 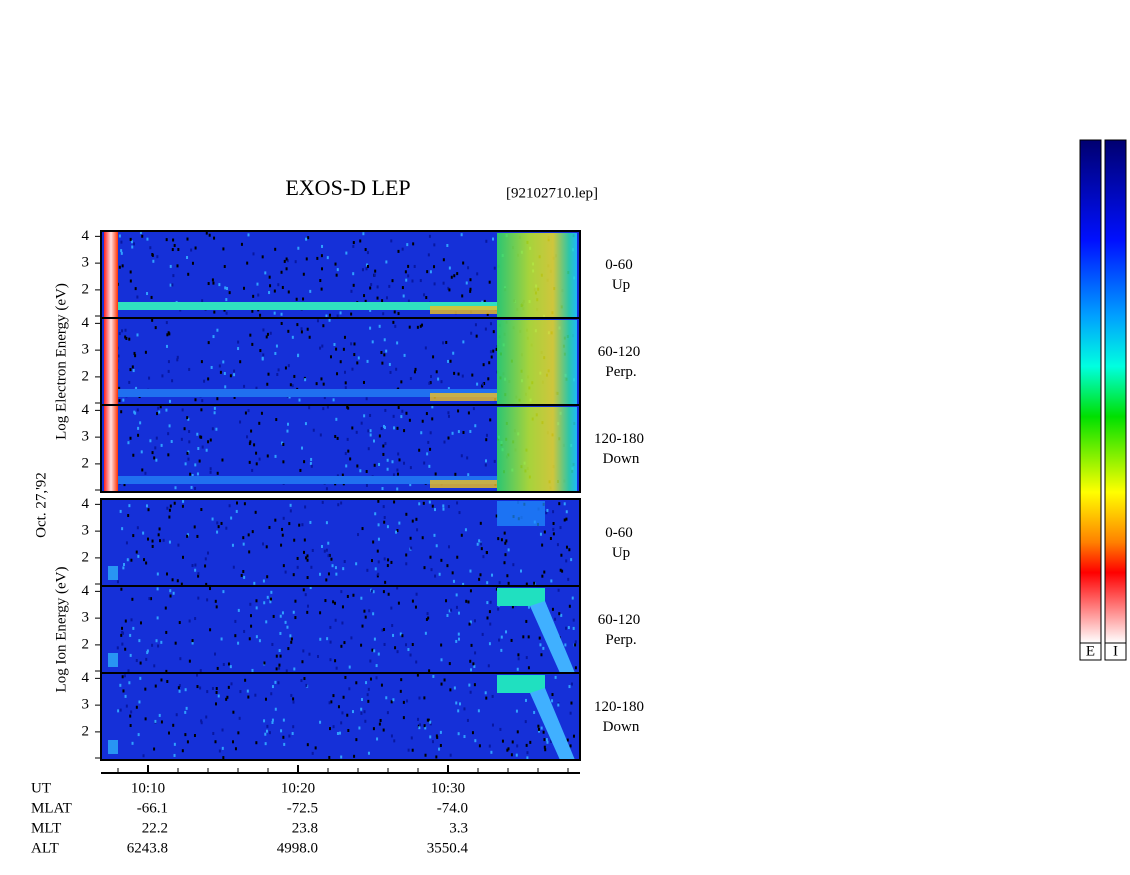 I want to click on panel-range: 120-180, so click(x=619, y=707).